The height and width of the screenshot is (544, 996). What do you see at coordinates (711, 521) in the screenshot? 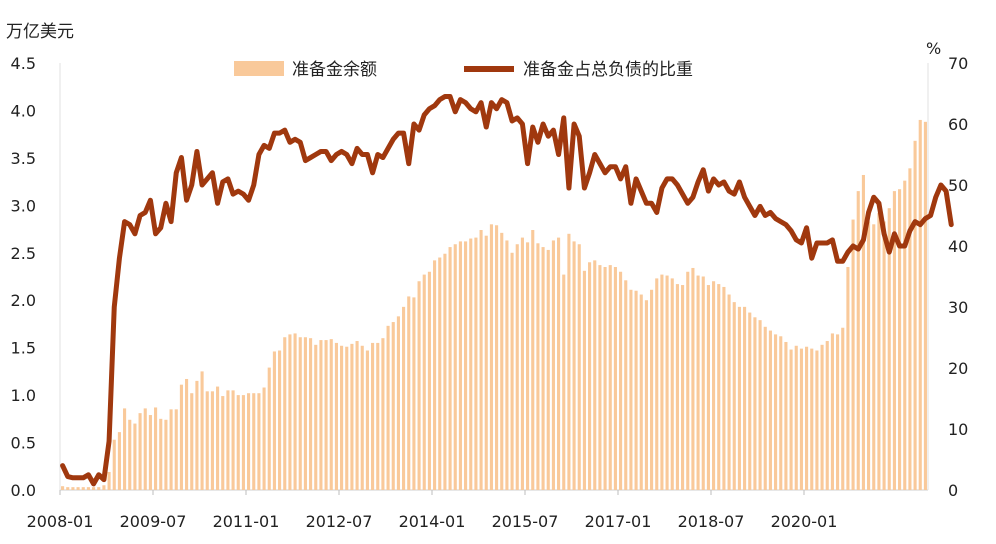
I see `x-tick-label: 2018-07` at bounding box center [711, 521].